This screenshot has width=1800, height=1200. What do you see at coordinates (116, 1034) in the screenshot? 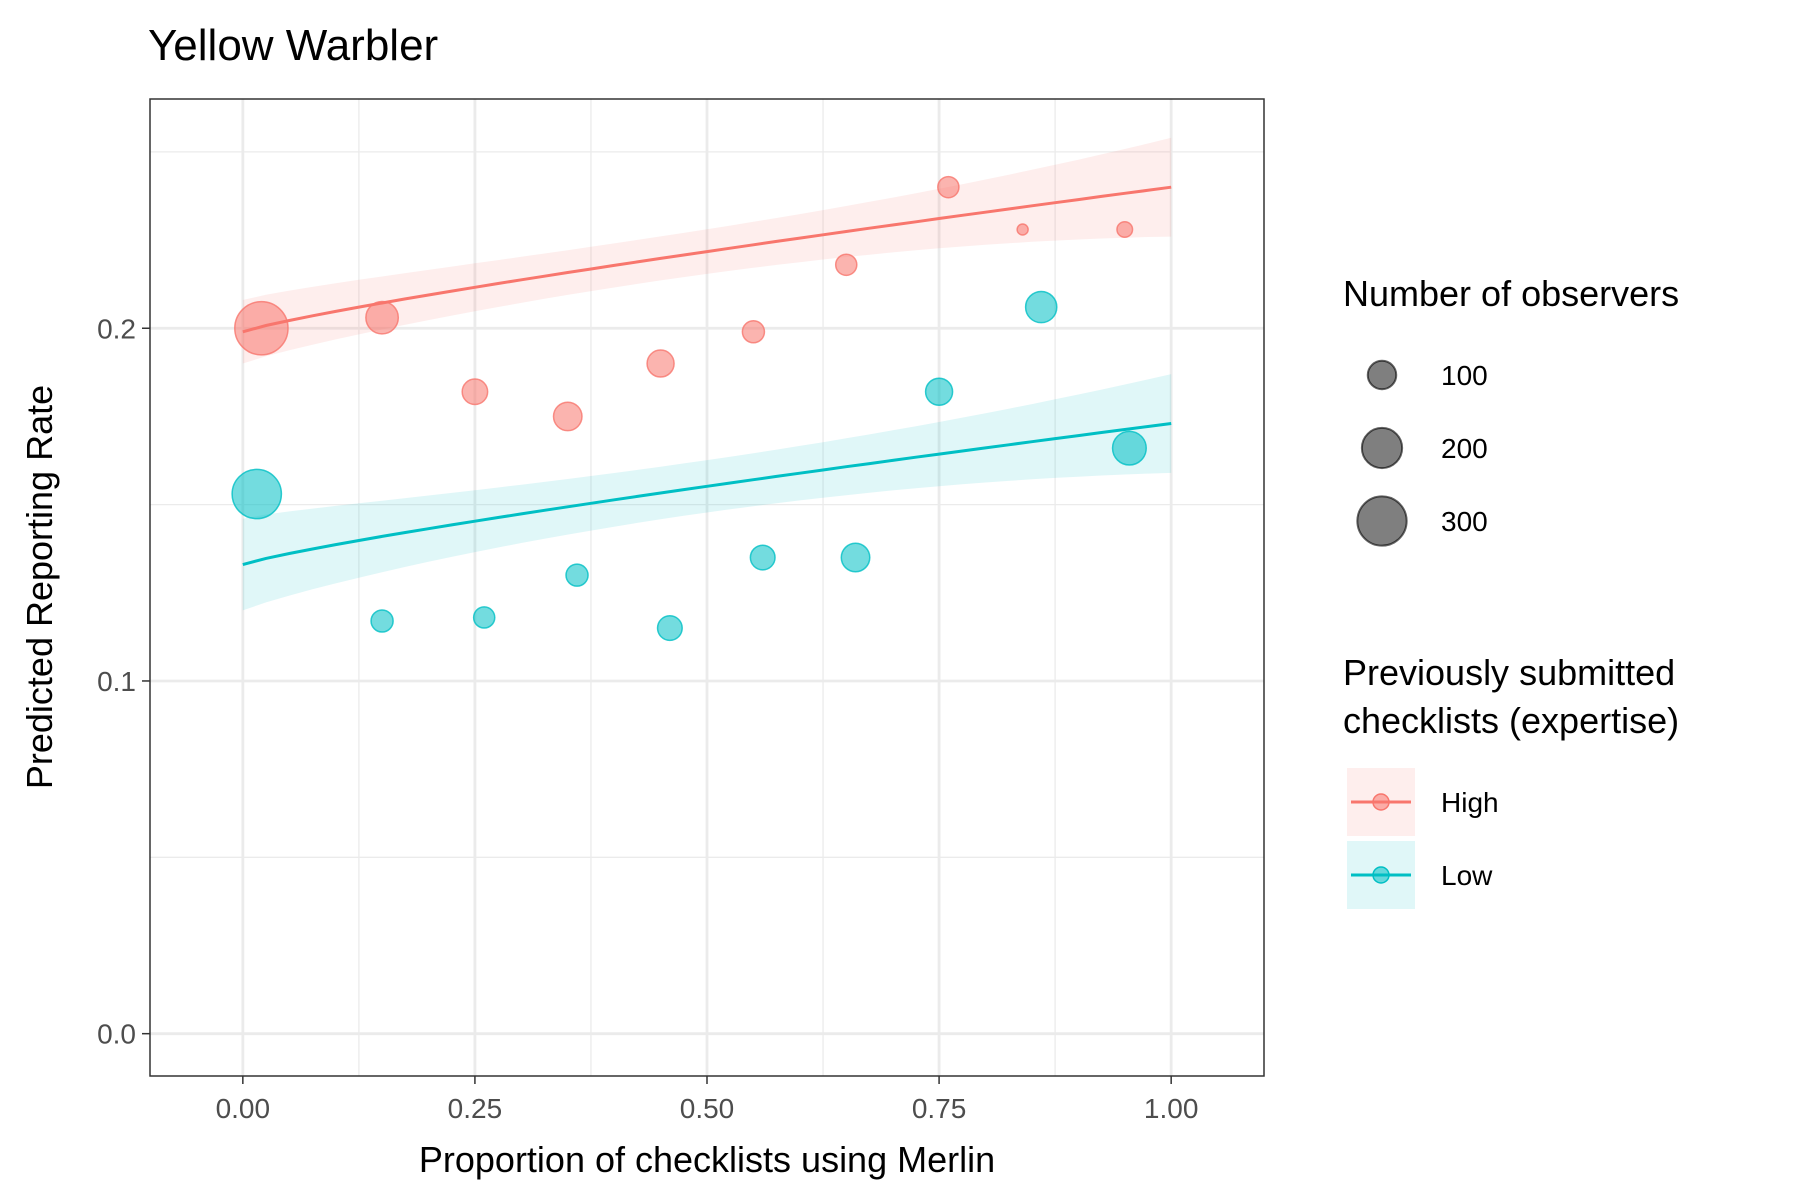
I see `y-tick-label: 0.0` at bounding box center [116, 1034].